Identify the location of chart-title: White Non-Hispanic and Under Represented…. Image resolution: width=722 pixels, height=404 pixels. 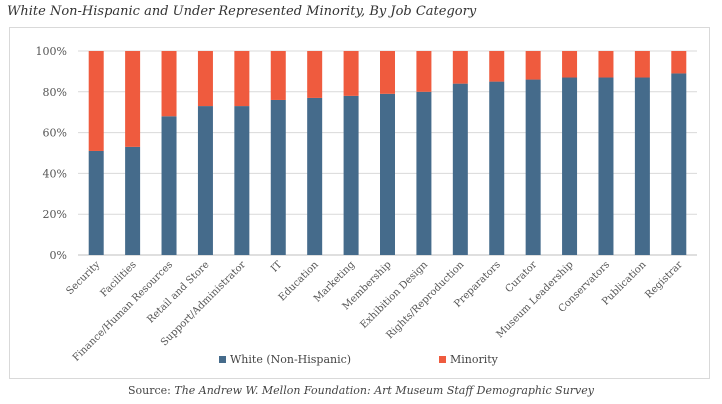
(242, 11).